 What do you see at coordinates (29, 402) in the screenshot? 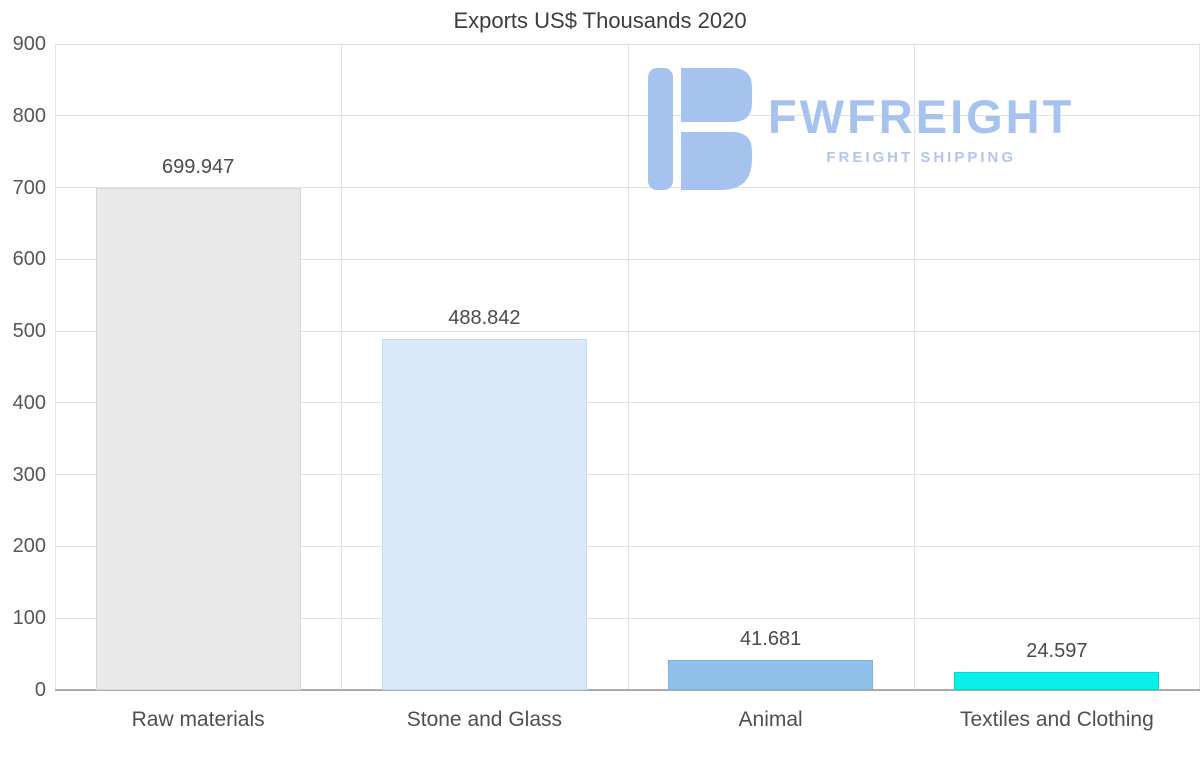
I see `y-tick-label: 400` at bounding box center [29, 402].